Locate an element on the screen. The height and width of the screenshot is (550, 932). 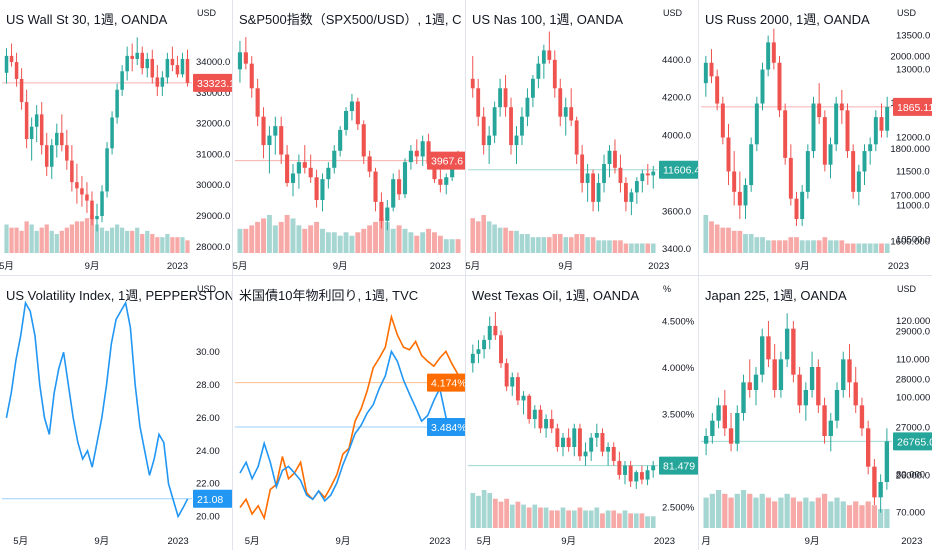
right-scale-label: 1800.000 is located at coordinates (910, 149).